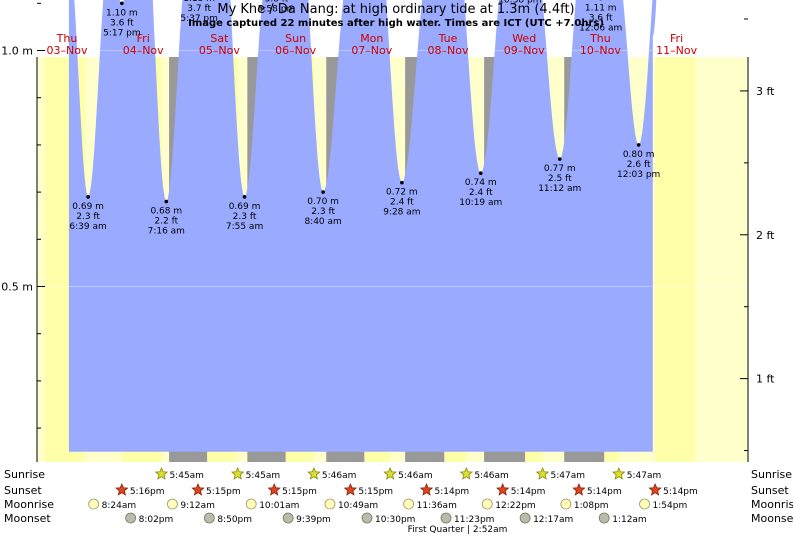 This screenshot has width=793, height=537. I want to click on low-tide-label: 0.70 m, so click(323, 202).